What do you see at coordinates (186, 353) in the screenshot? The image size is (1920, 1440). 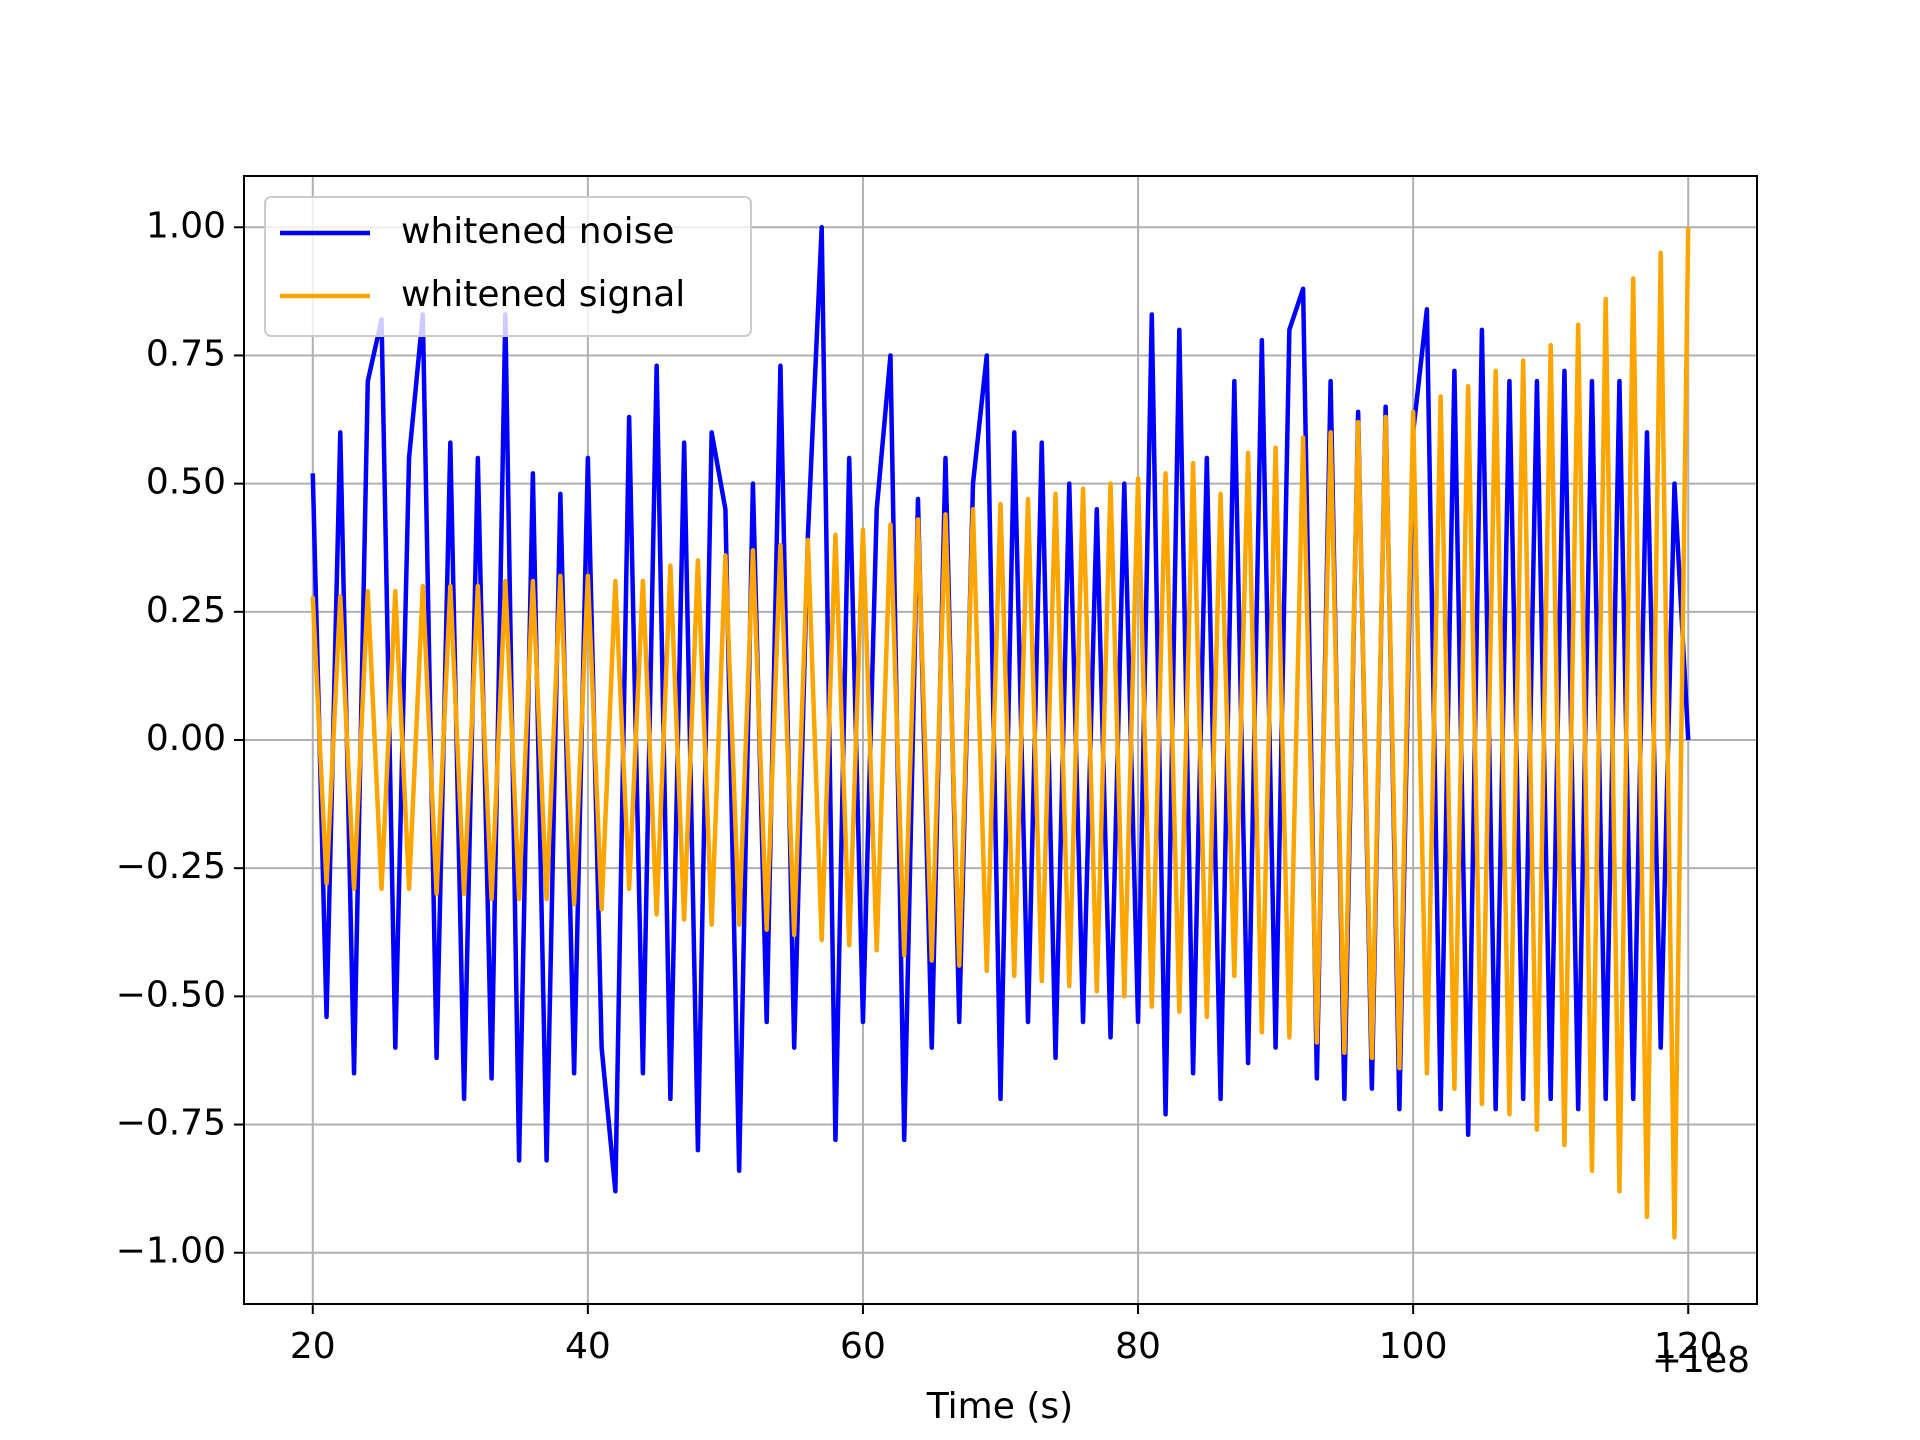 I see `y-tick-label: 0.75` at bounding box center [186, 353].